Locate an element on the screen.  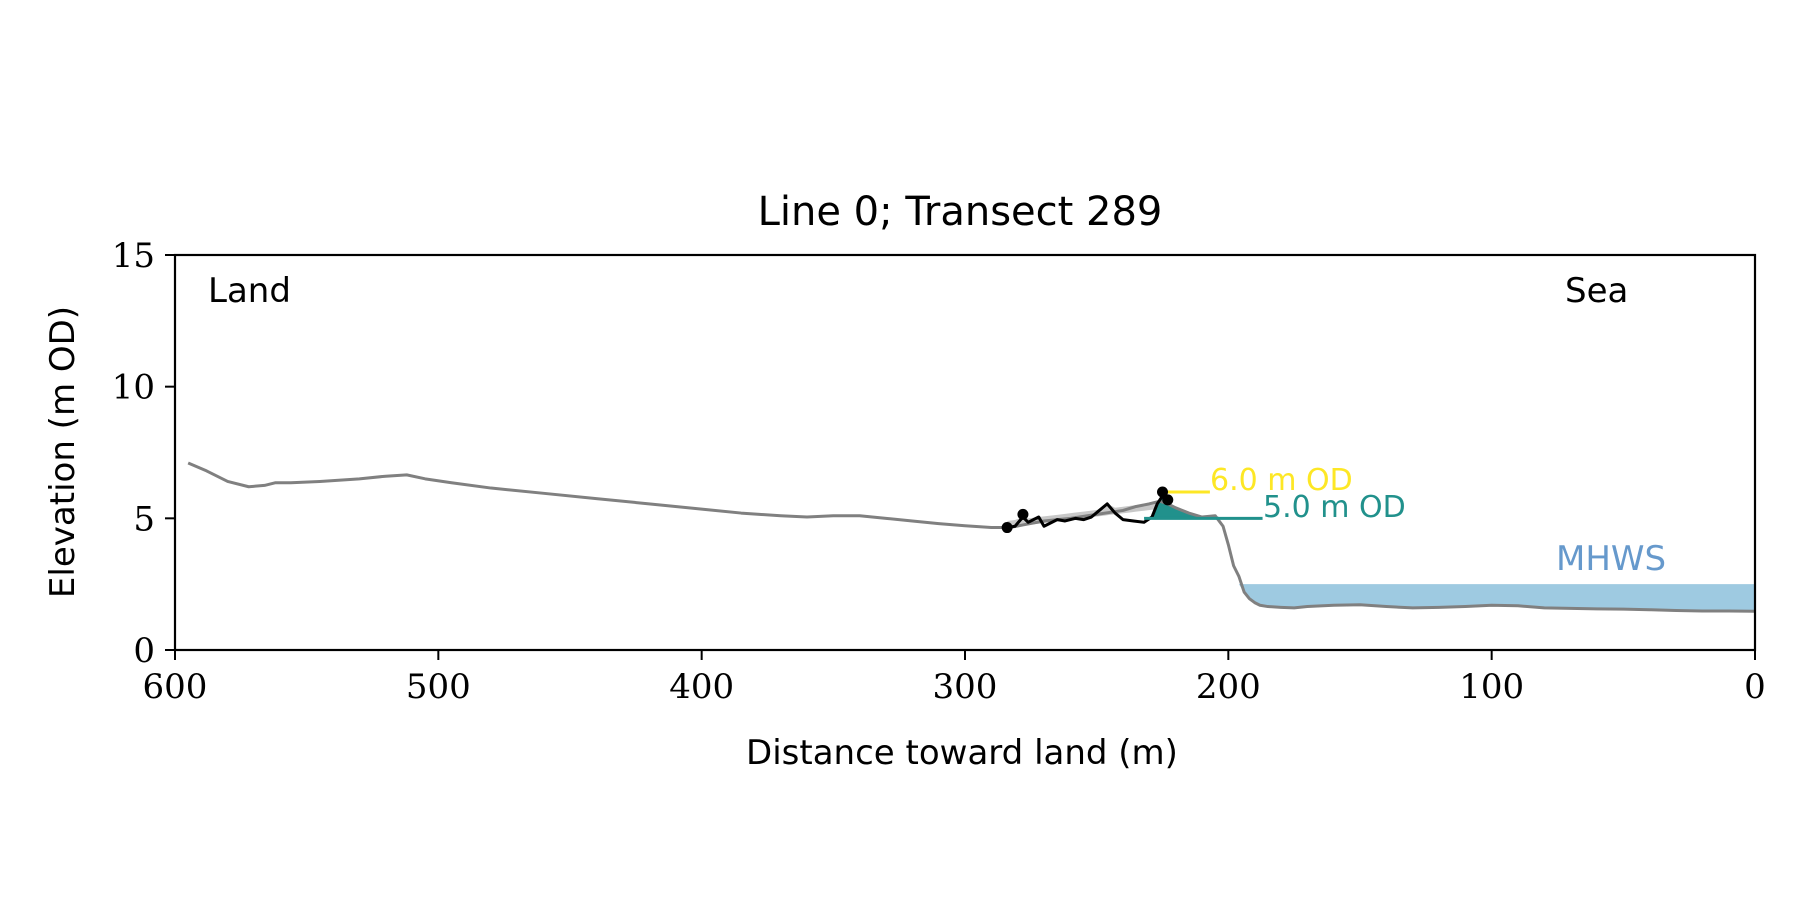
y-axis-label: Elevation (m OD) is located at coordinates (63, 452).